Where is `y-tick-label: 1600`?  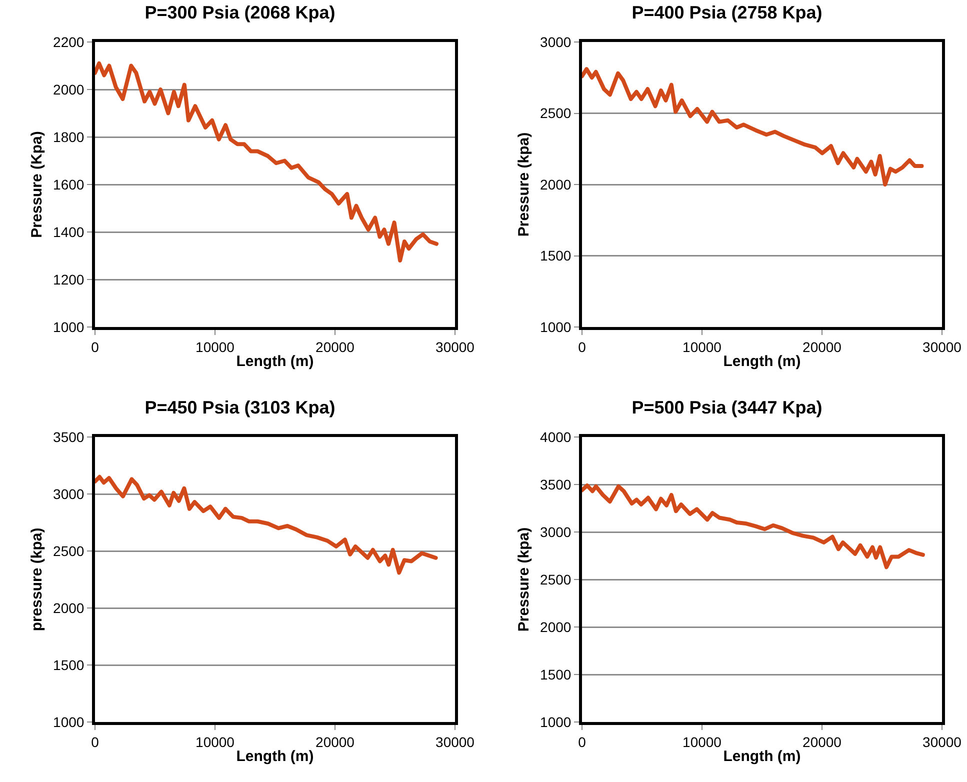
y-tick-label: 1600 is located at coordinates (68, 184).